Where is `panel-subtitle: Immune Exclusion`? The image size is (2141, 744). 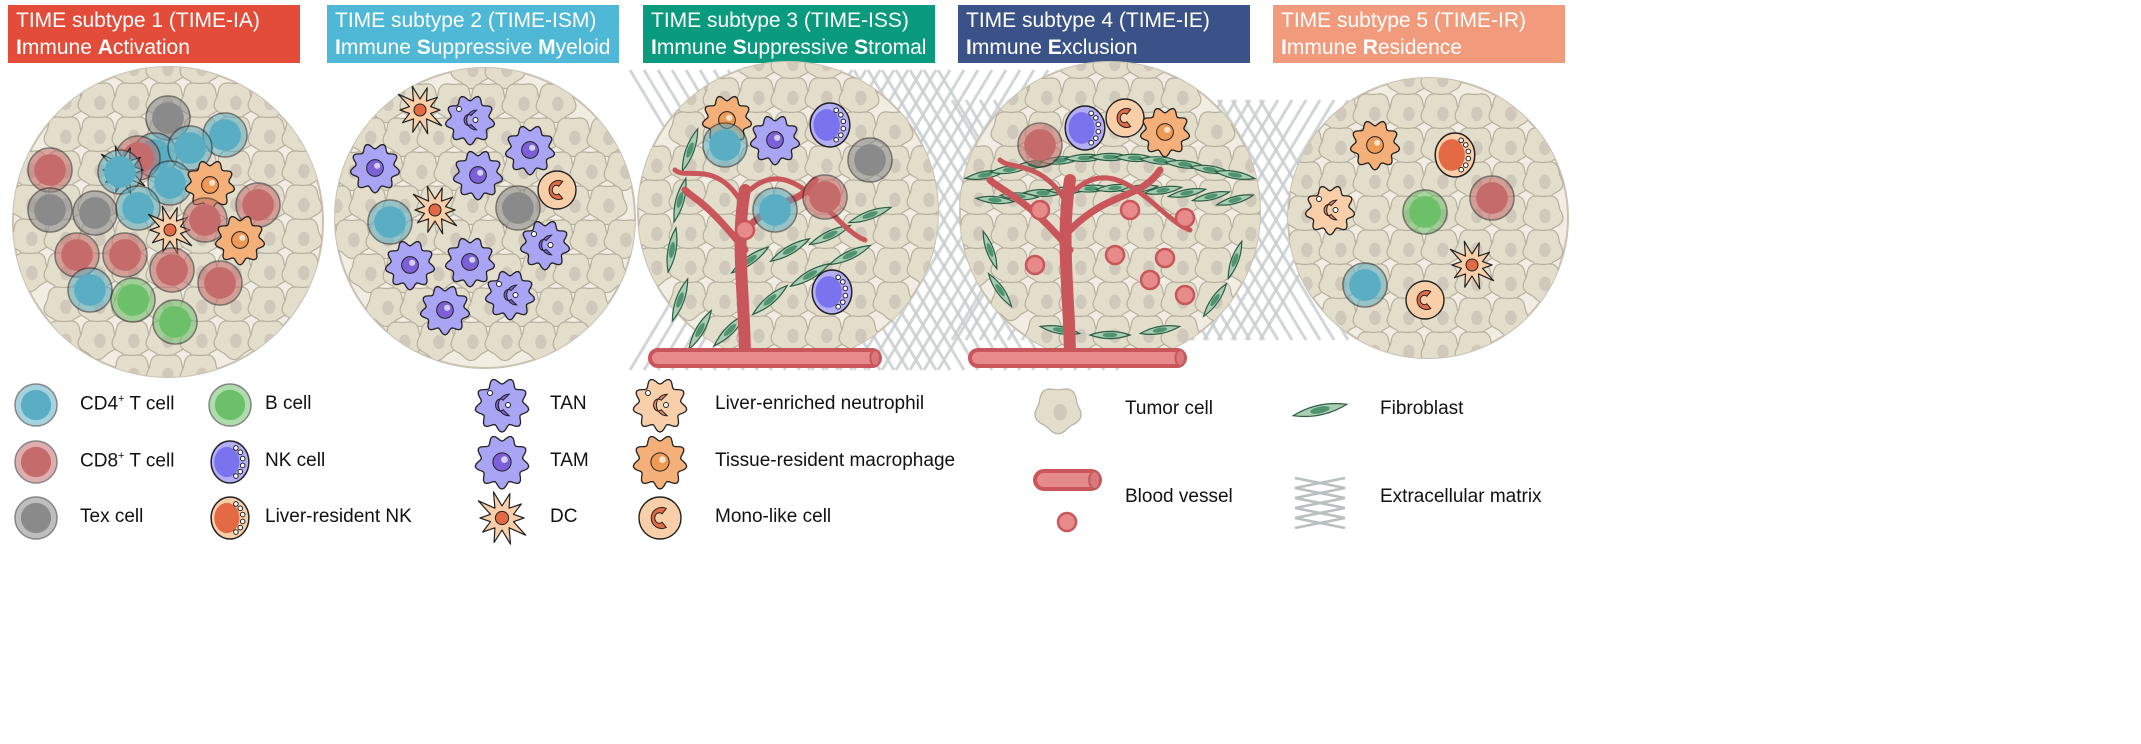
panel-subtitle: Immune Exclusion is located at coordinates (1052, 47).